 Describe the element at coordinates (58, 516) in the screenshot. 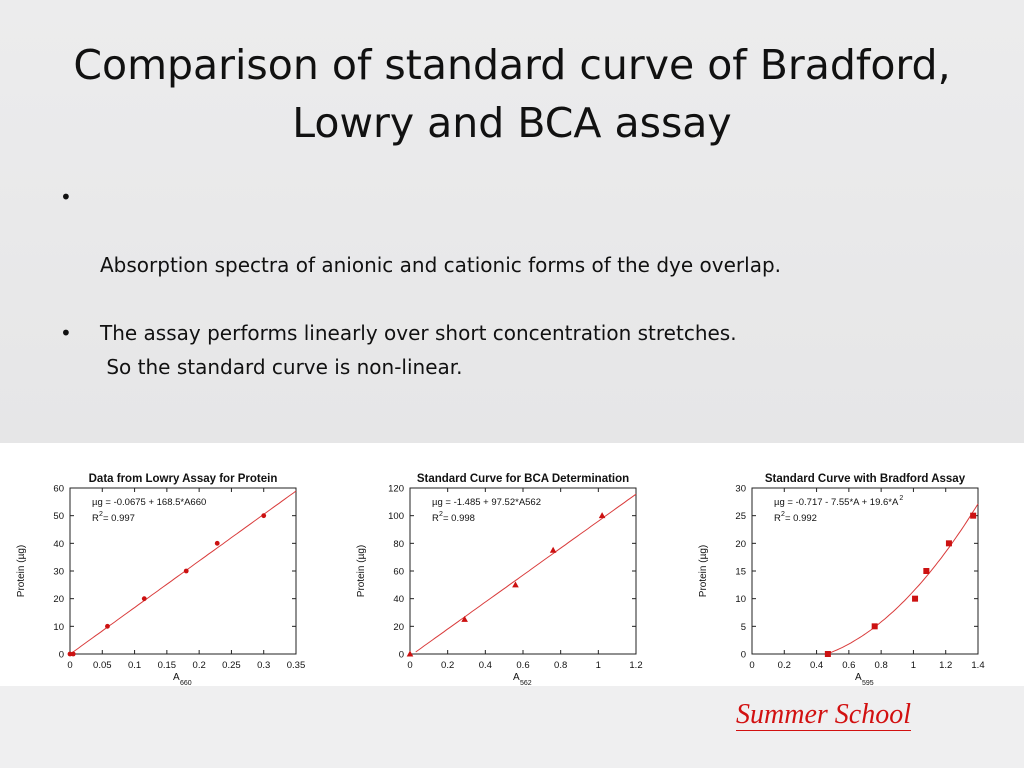

I see `y-tick-label: 50` at that location.